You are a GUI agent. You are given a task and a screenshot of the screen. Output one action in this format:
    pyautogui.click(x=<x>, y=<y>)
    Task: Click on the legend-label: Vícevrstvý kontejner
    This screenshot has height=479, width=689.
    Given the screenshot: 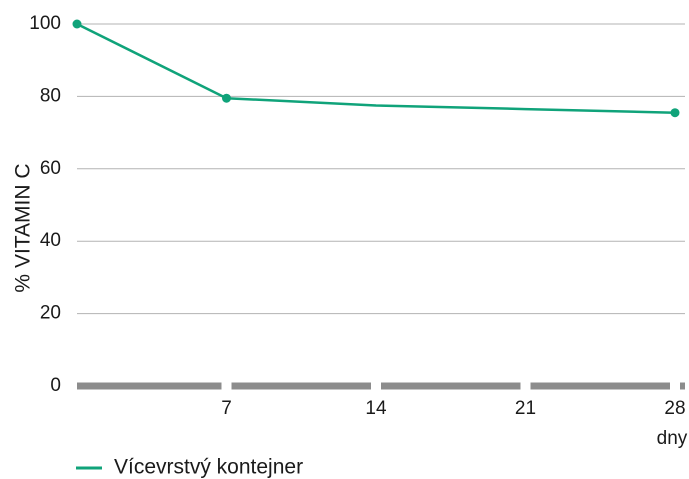 What is the action you would take?
    pyautogui.click(x=208, y=467)
    